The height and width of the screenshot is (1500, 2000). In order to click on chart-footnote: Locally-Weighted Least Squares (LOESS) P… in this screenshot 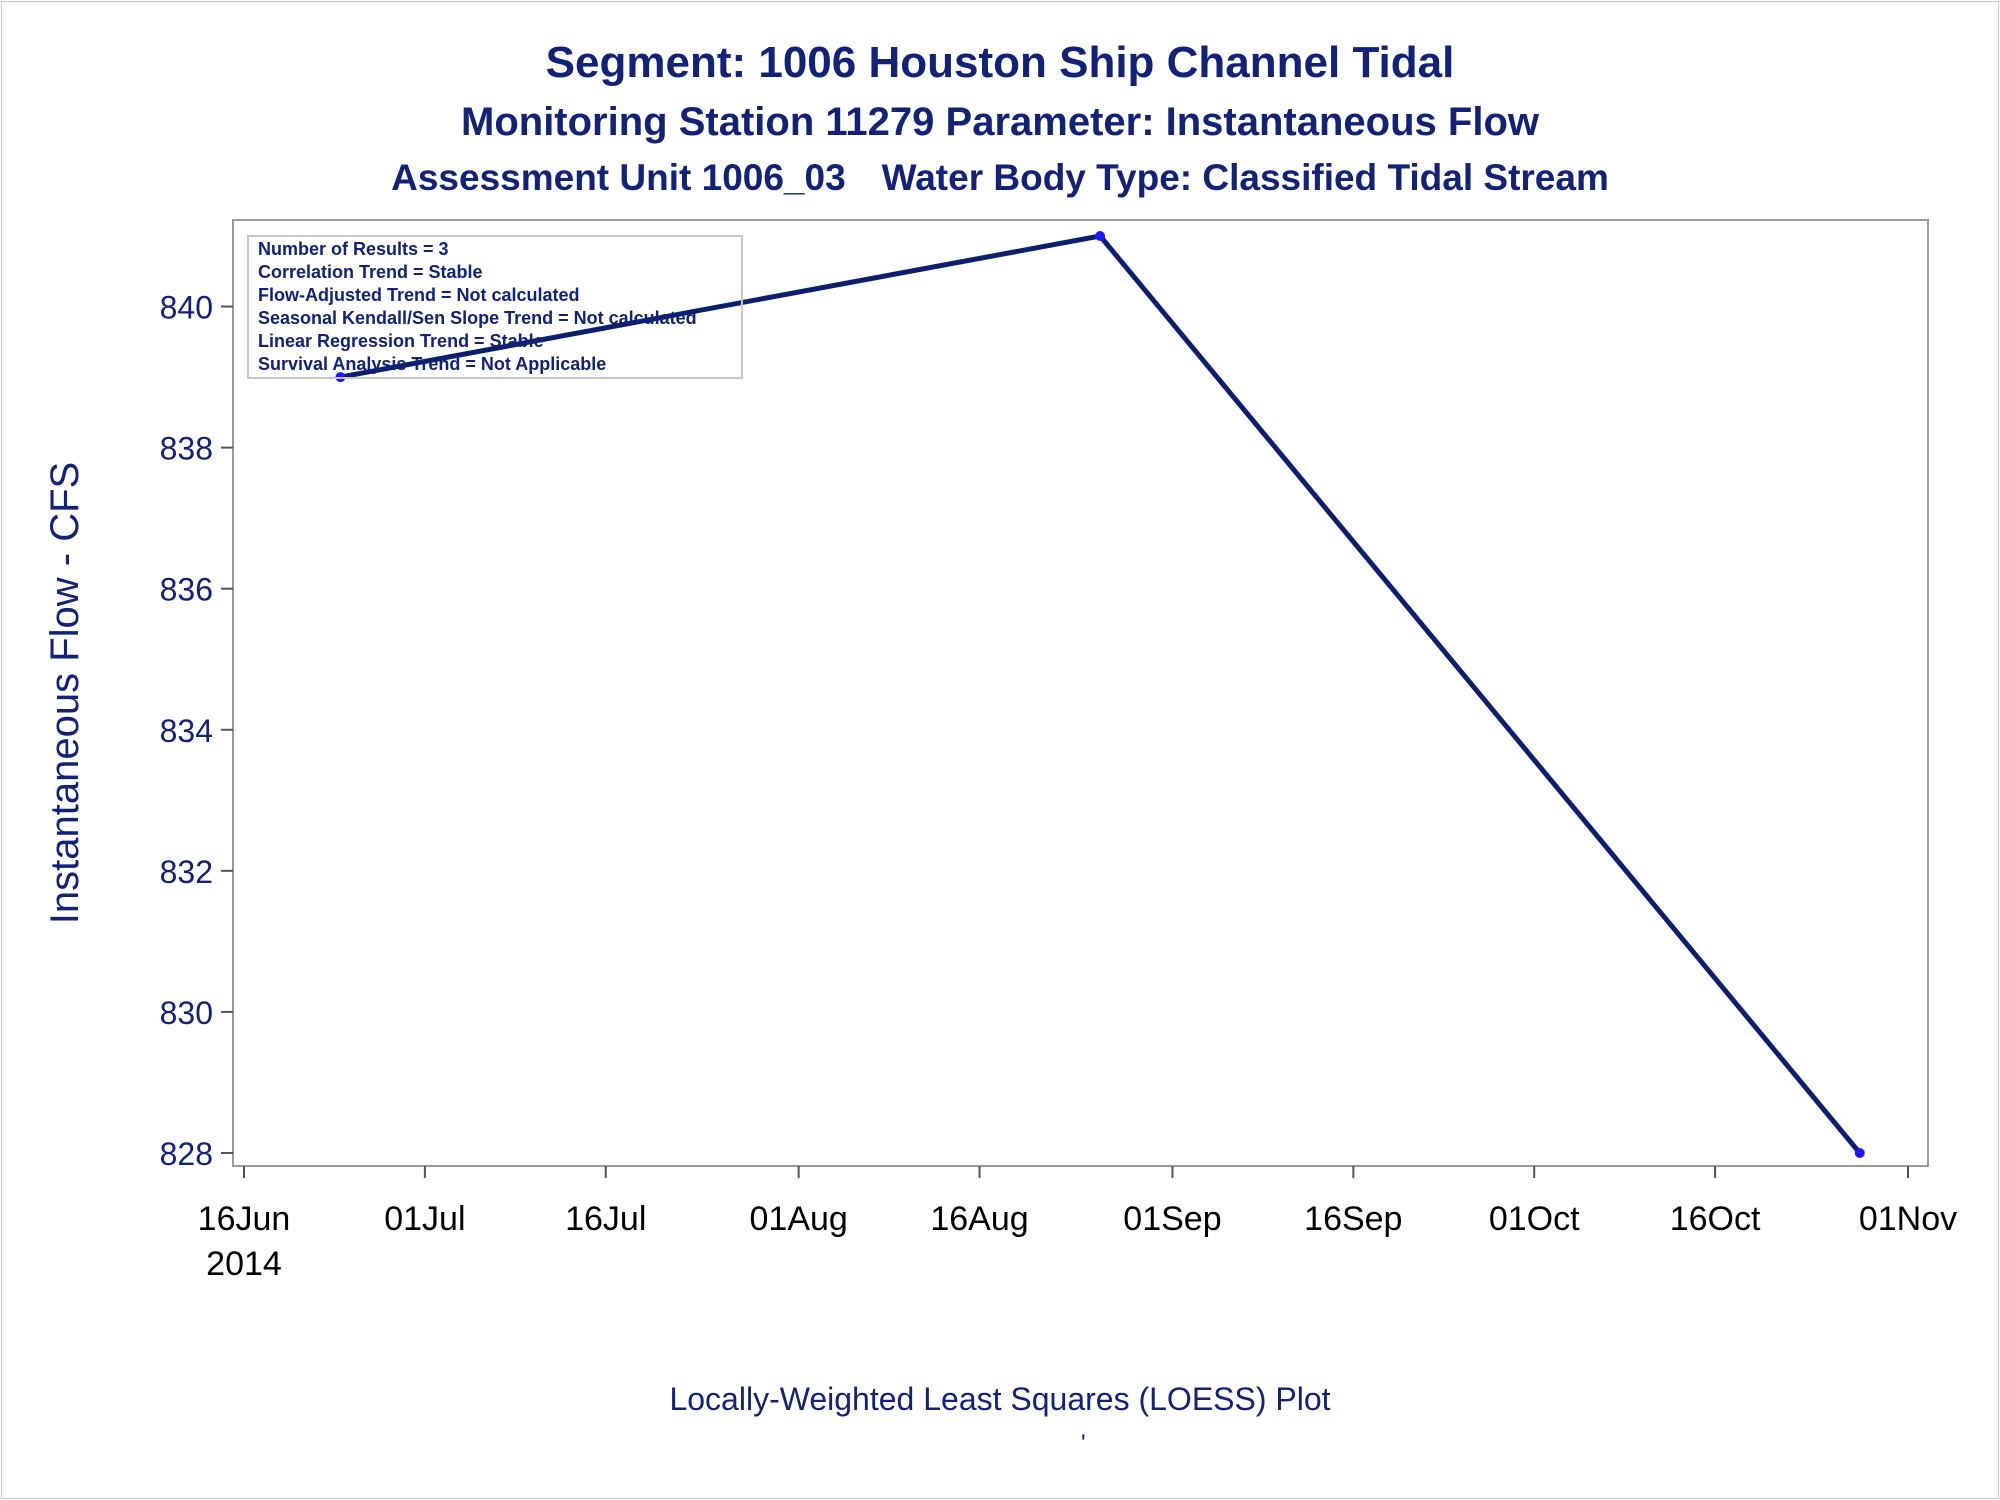, I will do `click(1000, 1399)`.